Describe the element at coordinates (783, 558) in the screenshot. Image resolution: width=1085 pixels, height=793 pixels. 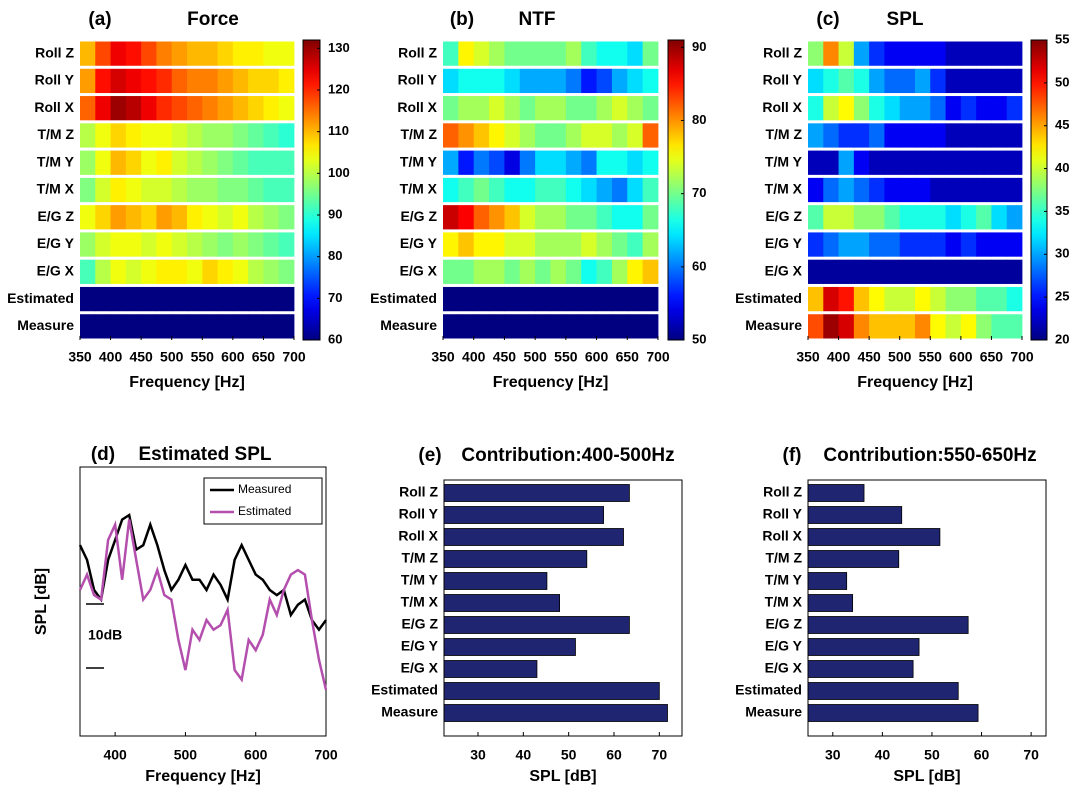
I see `y-tick-label: T/M Z` at that location.